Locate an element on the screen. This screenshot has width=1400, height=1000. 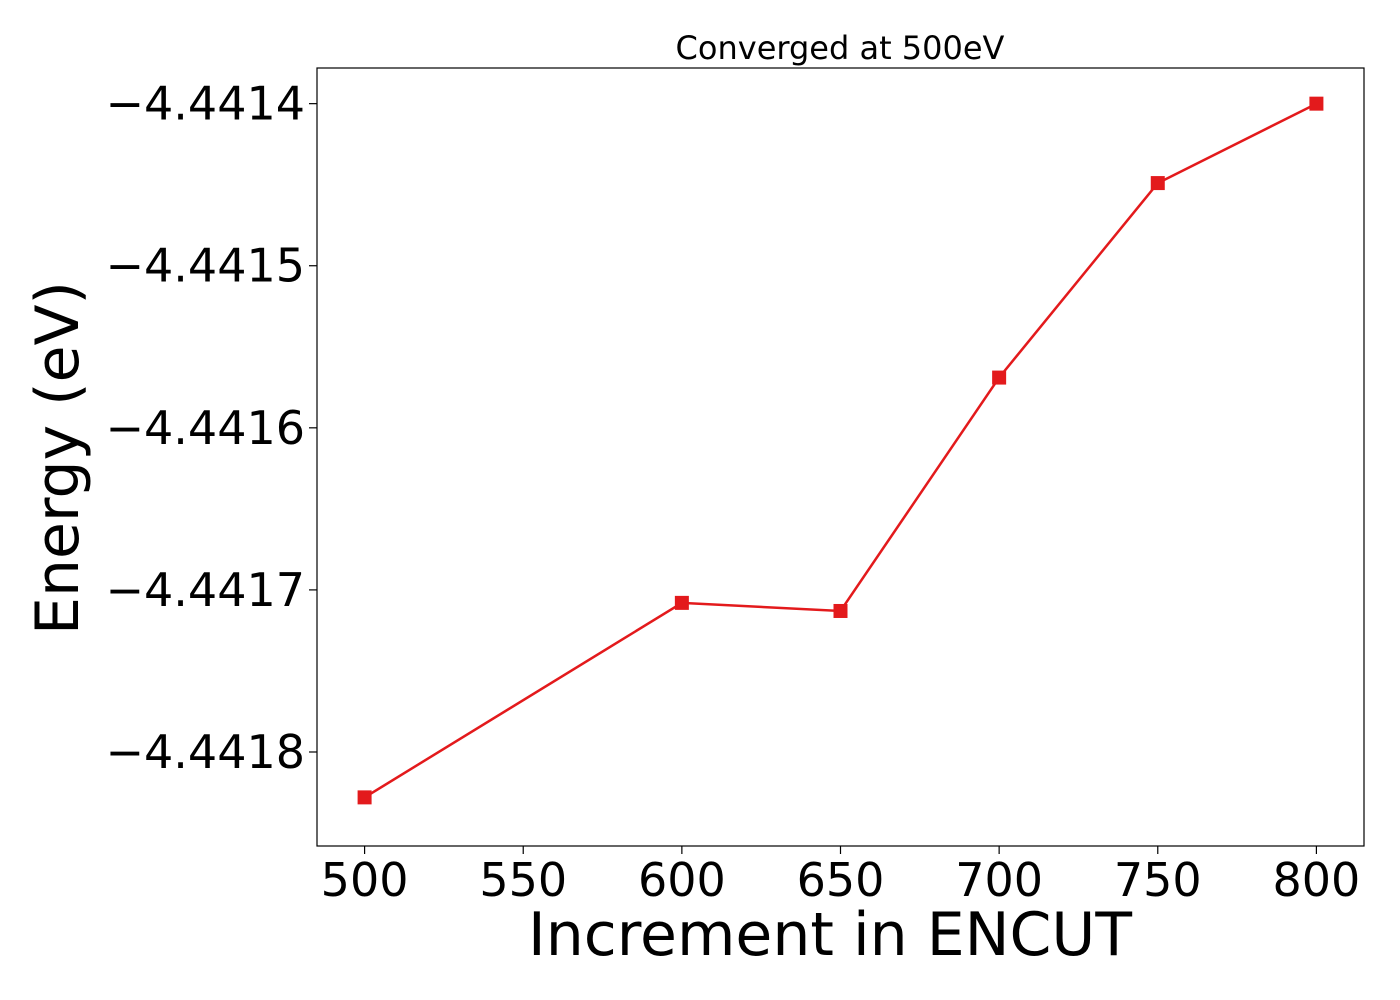
y-tick-label: −4.4416 is located at coordinates (206, 428).